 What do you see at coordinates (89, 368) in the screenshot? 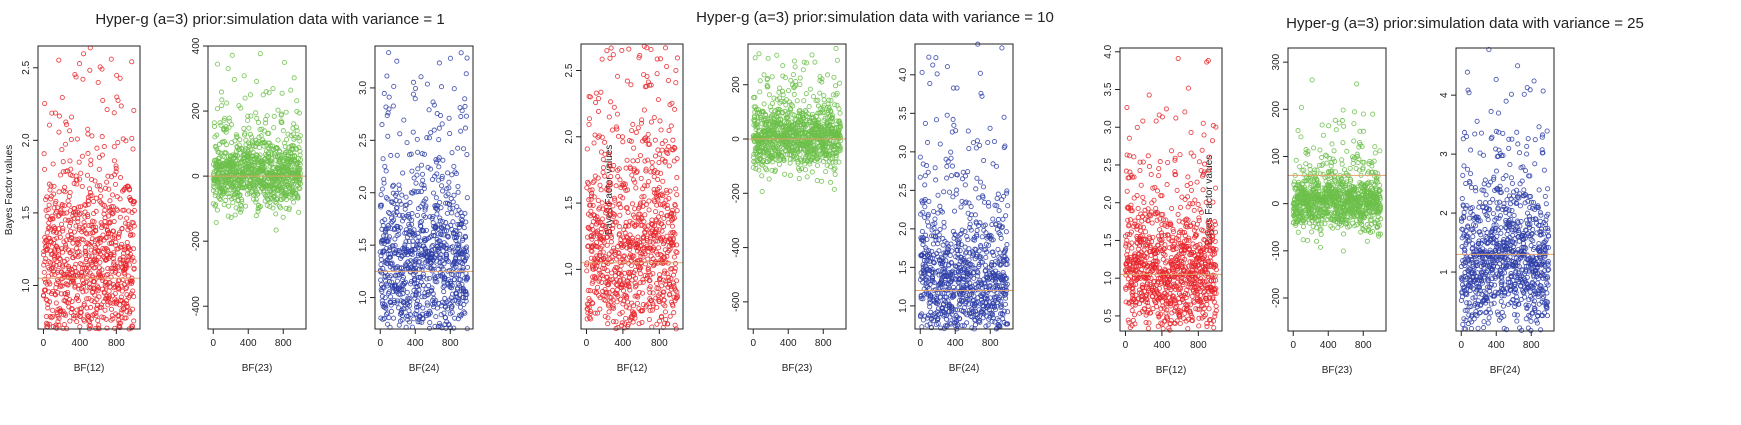
I see `x-axis-label: BF(12)` at bounding box center [89, 368].